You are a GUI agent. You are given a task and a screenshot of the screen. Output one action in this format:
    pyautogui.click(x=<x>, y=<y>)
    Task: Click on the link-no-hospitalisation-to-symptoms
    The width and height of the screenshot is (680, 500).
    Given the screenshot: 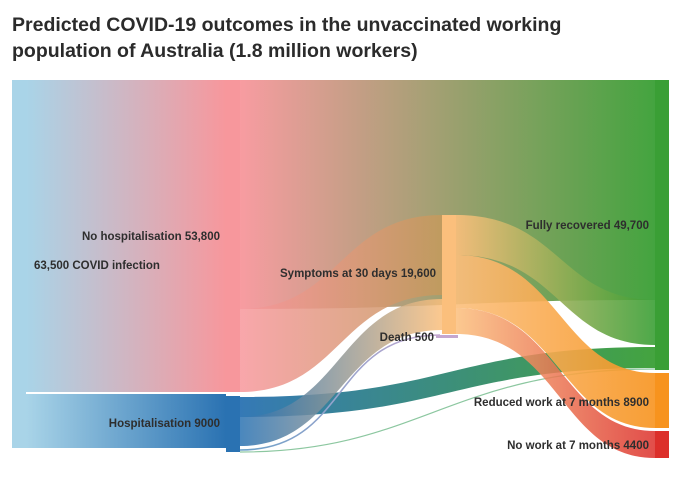 What is the action you would take?
    pyautogui.click(x=341, y=303)
    